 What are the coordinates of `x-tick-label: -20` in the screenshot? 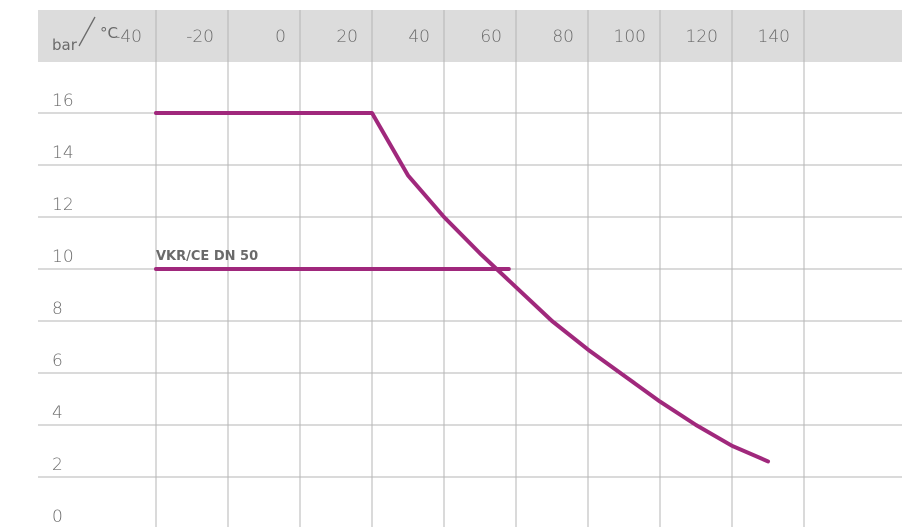 It's located at (200, 37).